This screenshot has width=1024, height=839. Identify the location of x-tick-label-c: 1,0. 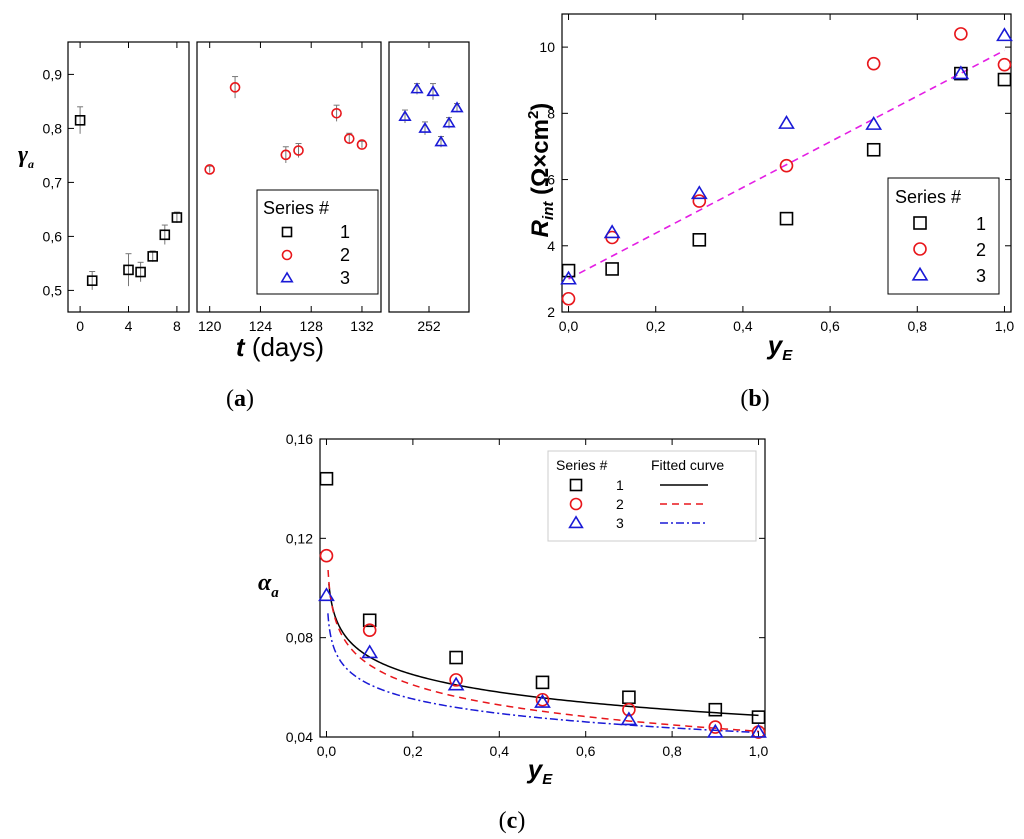
(759, 751).